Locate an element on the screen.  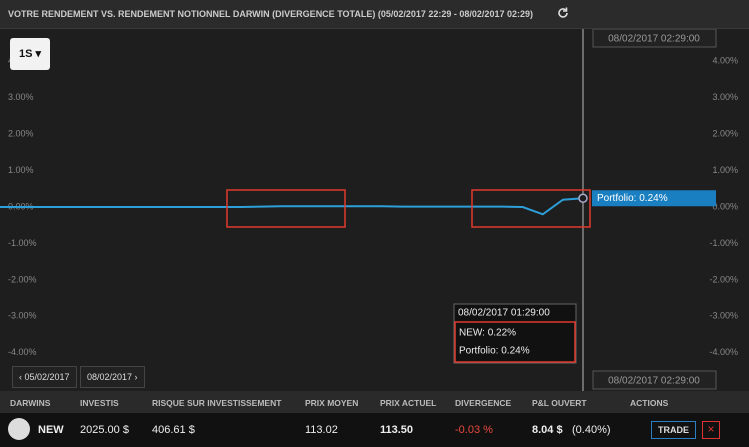
prix-actuel: 113.50 is located at coordinates (397, 430).